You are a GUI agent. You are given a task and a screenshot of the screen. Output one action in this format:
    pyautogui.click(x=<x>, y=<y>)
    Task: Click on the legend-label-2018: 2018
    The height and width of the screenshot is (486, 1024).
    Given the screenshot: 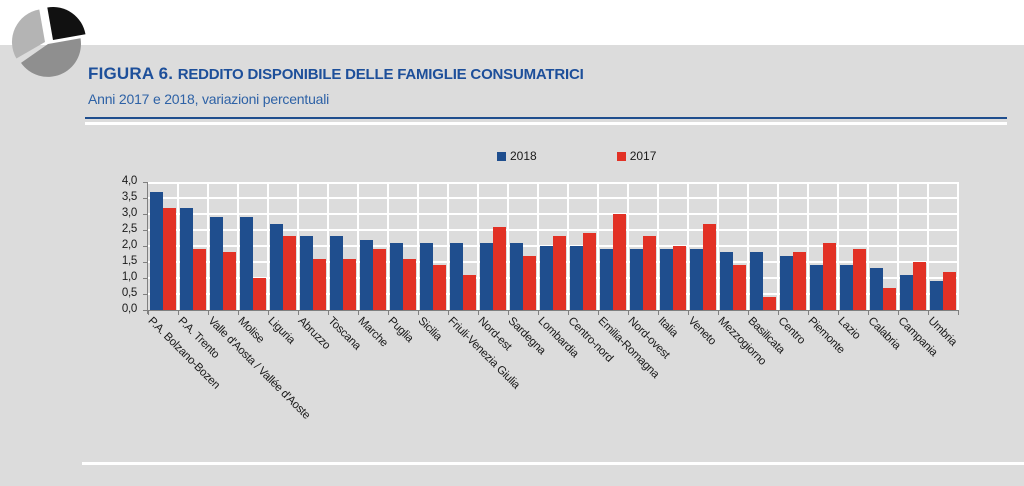 What is the action you would take?
    pyautogui.click(x=523, y=156)
    